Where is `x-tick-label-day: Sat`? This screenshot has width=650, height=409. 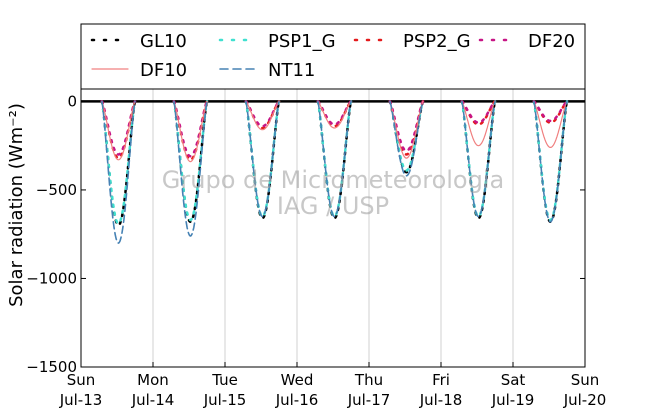
x-tick-label-day: Sat is located at coordinates (513, 380).